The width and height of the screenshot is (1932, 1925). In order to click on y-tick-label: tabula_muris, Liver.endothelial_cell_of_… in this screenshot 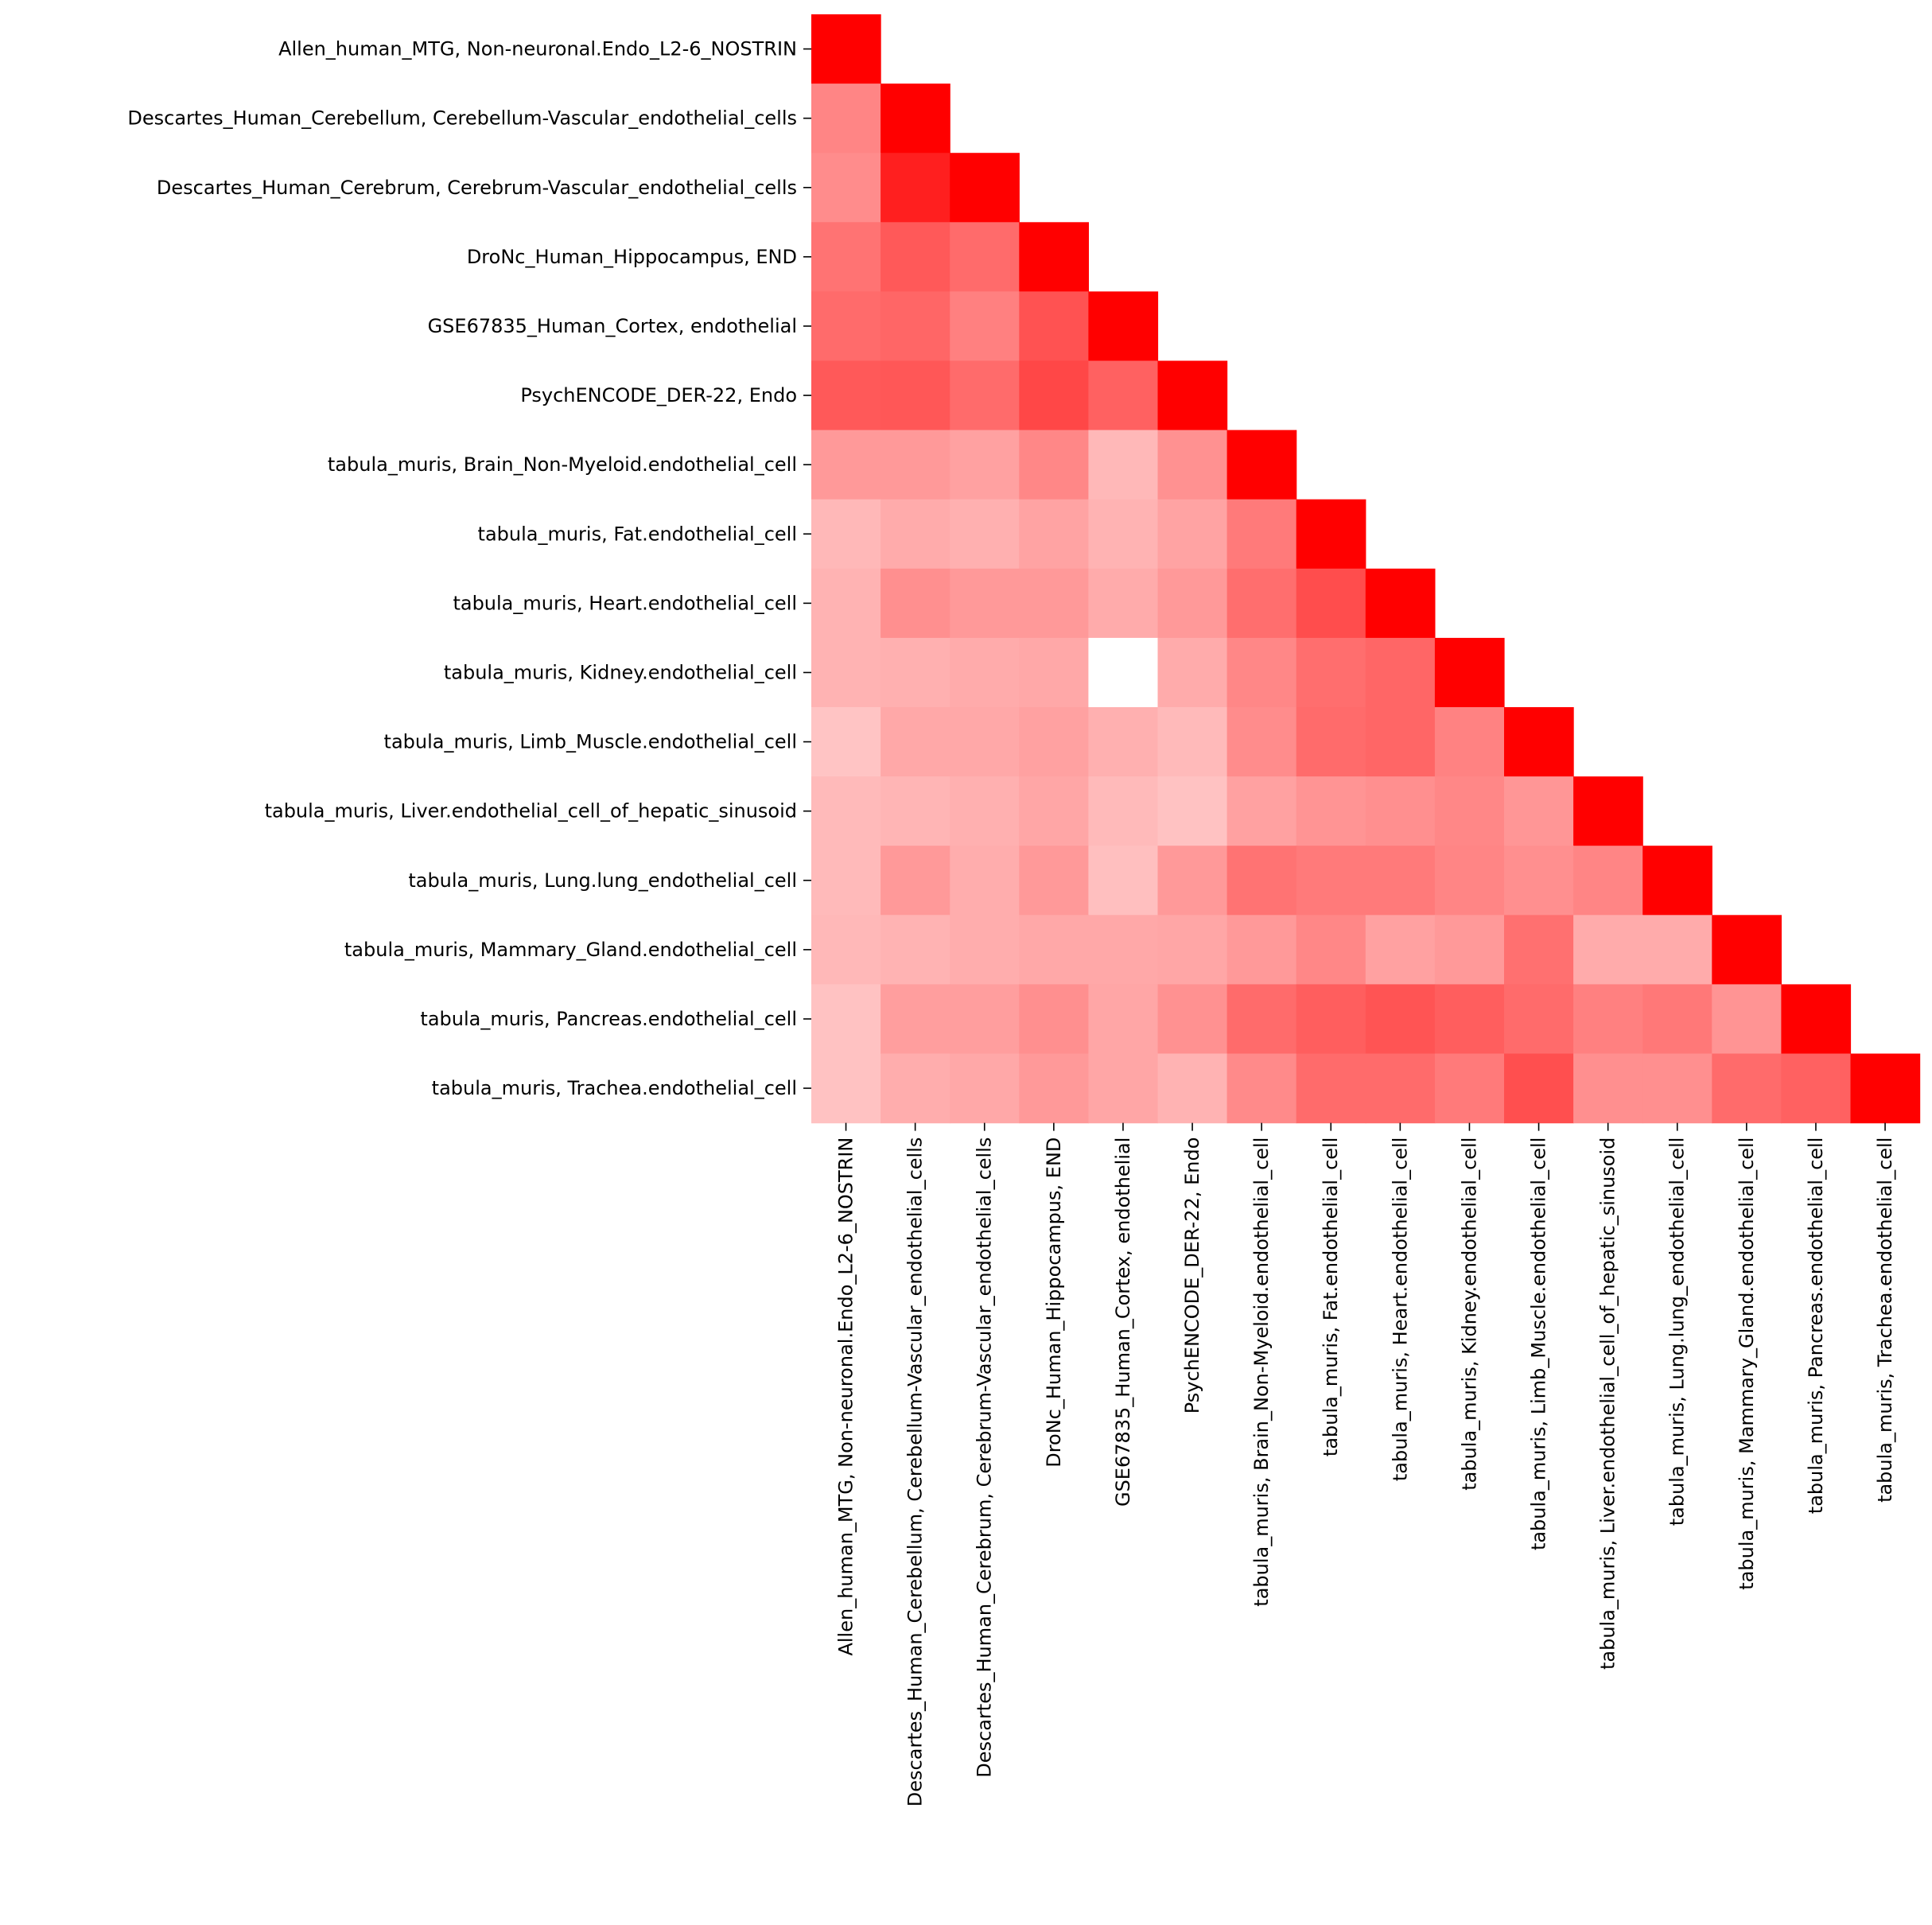, I will do `click(531, 811)`.